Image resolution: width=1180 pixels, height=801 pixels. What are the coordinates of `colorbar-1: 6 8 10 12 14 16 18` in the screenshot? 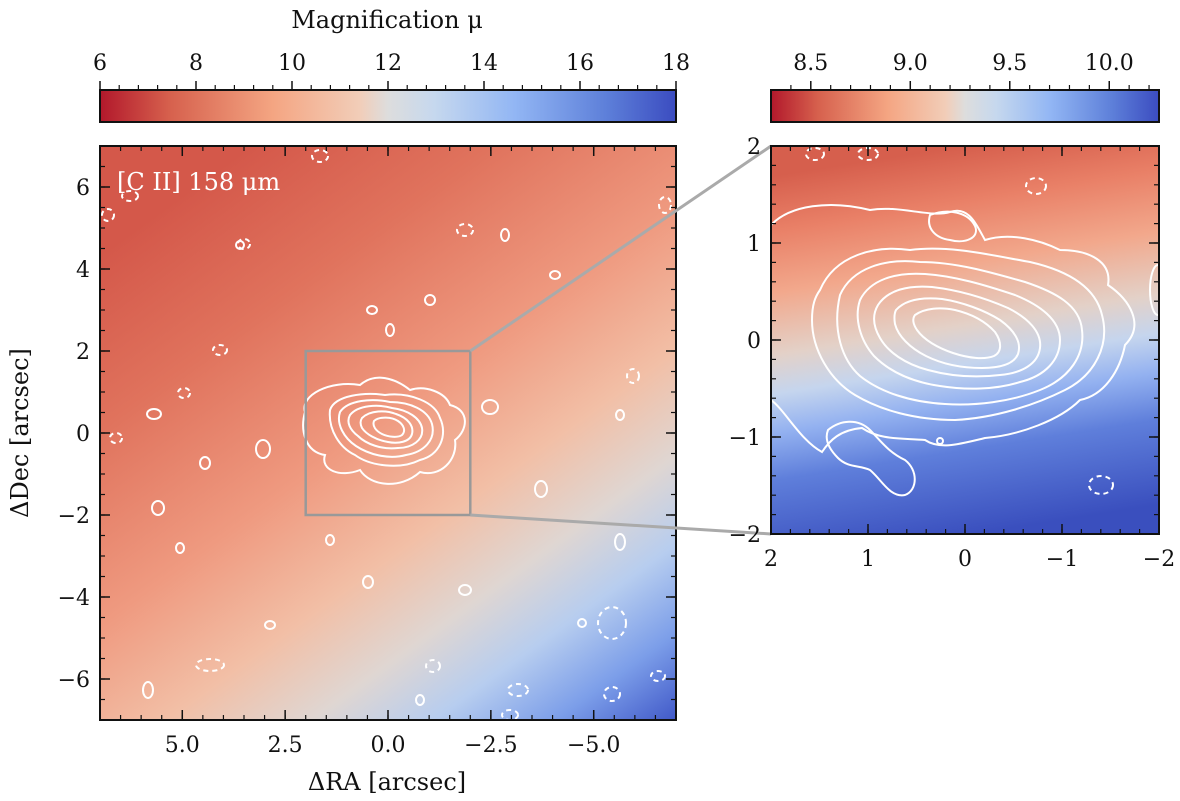 It's located at (391, 87).